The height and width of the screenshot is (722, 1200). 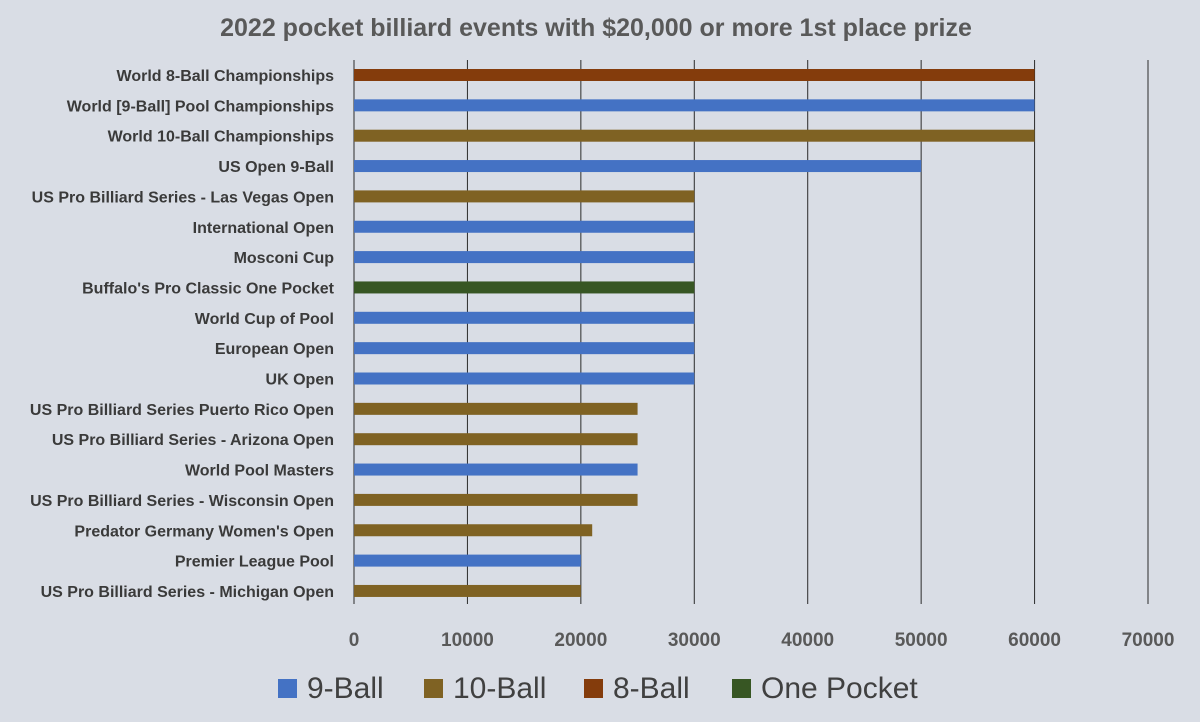 I want to click on legend-item: 10-Ball, so click(x=485, y=688).